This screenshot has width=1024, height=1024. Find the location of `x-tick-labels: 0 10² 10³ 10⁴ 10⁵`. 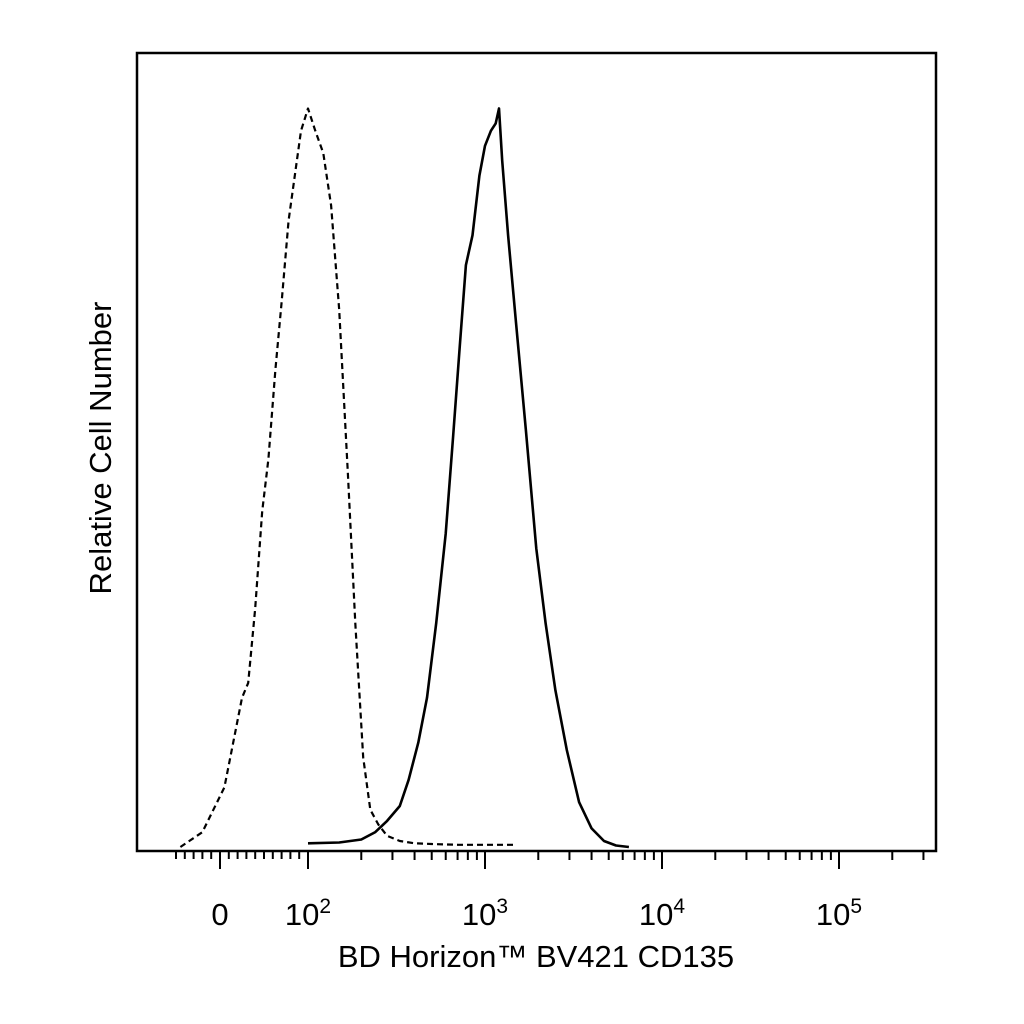

x-tick-labels: 0 10² 10³ 10⁴ 10⁵ is located at coordinates (536, 913).